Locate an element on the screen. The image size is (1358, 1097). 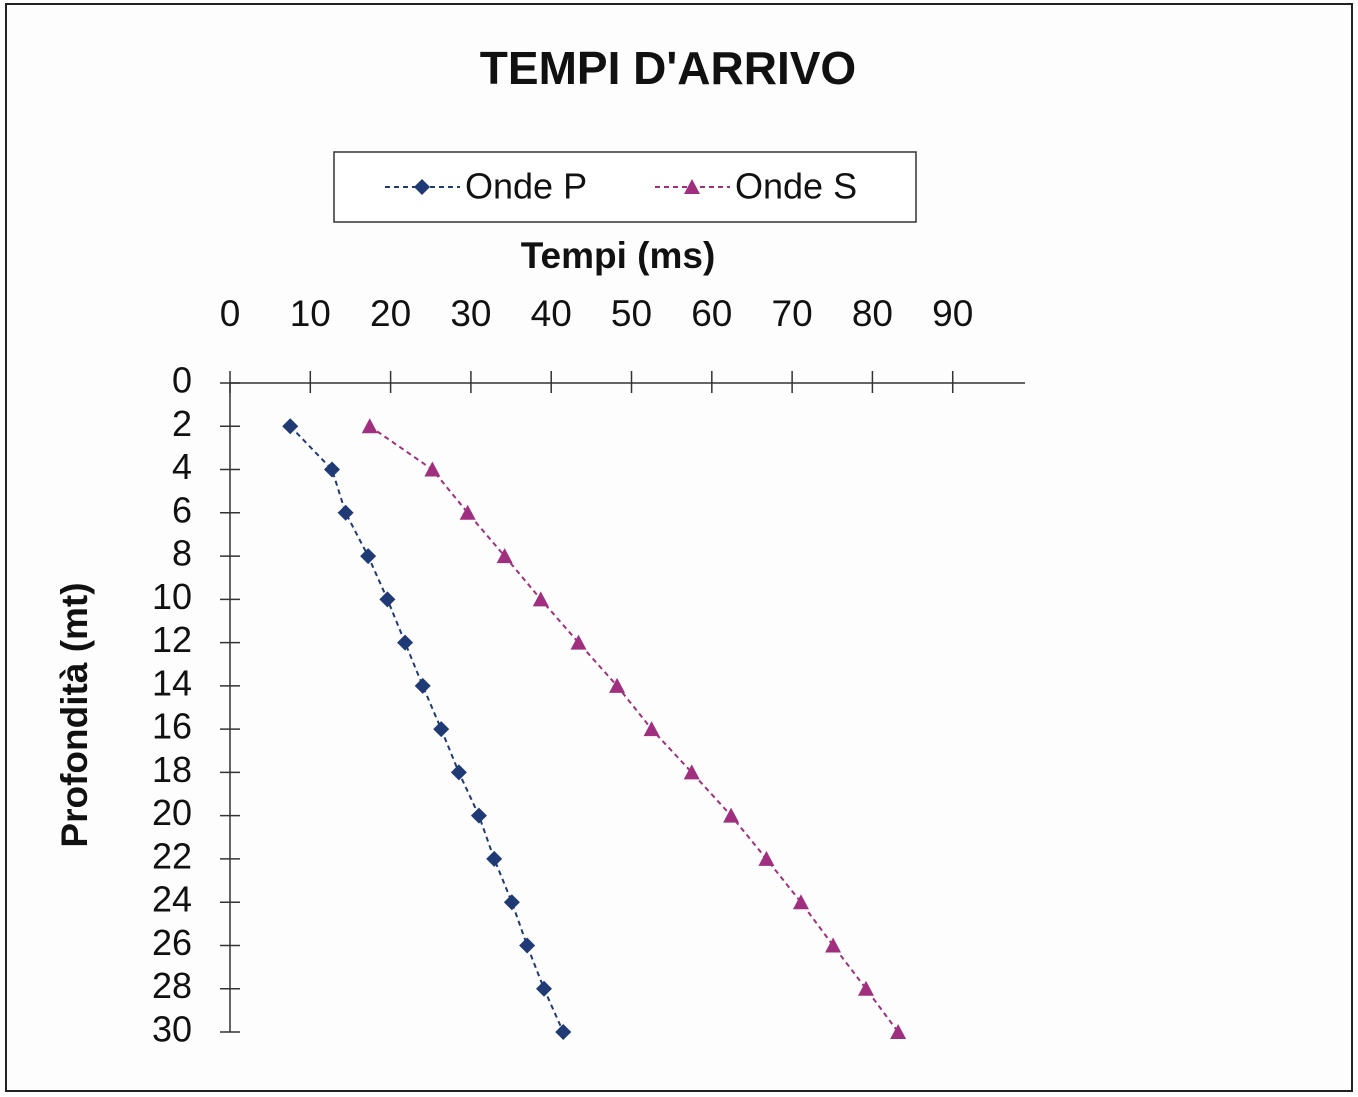
y-tick-label: 22 is located at coordinates (172, 855).